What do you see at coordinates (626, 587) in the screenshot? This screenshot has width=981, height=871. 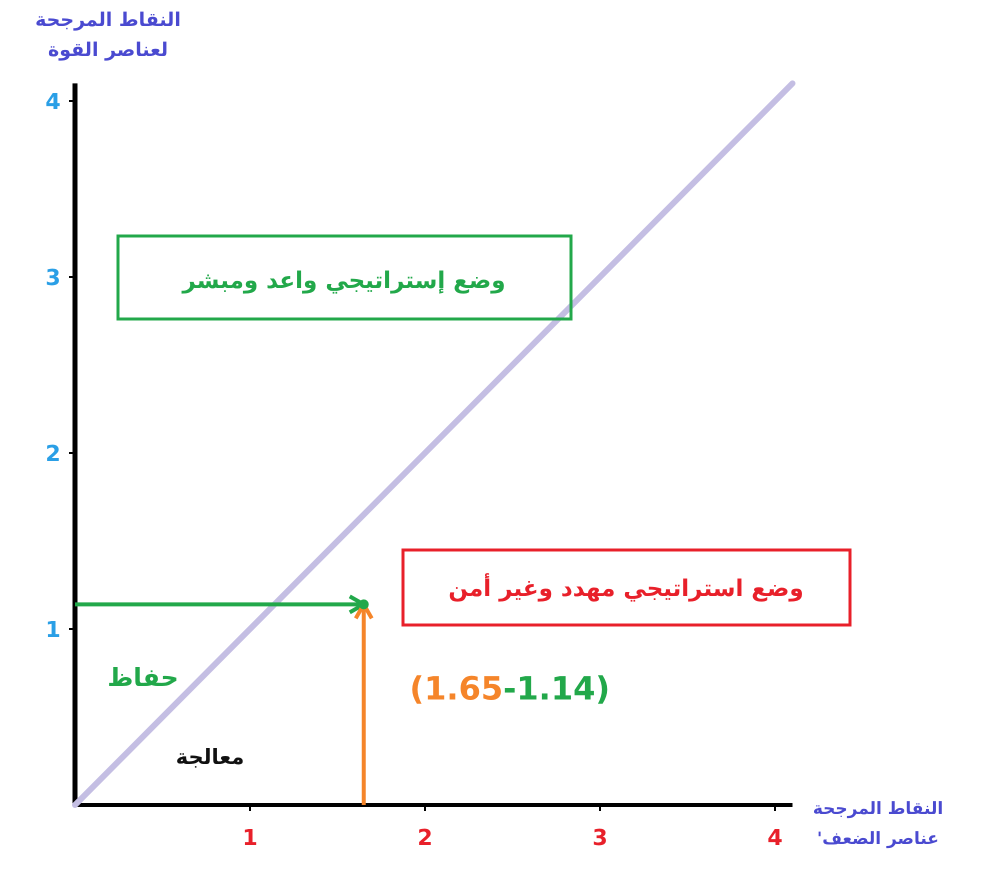 I see `annotation: وضع استراتيجي مهدد وغير أمن` at bounding box center [626, 587].